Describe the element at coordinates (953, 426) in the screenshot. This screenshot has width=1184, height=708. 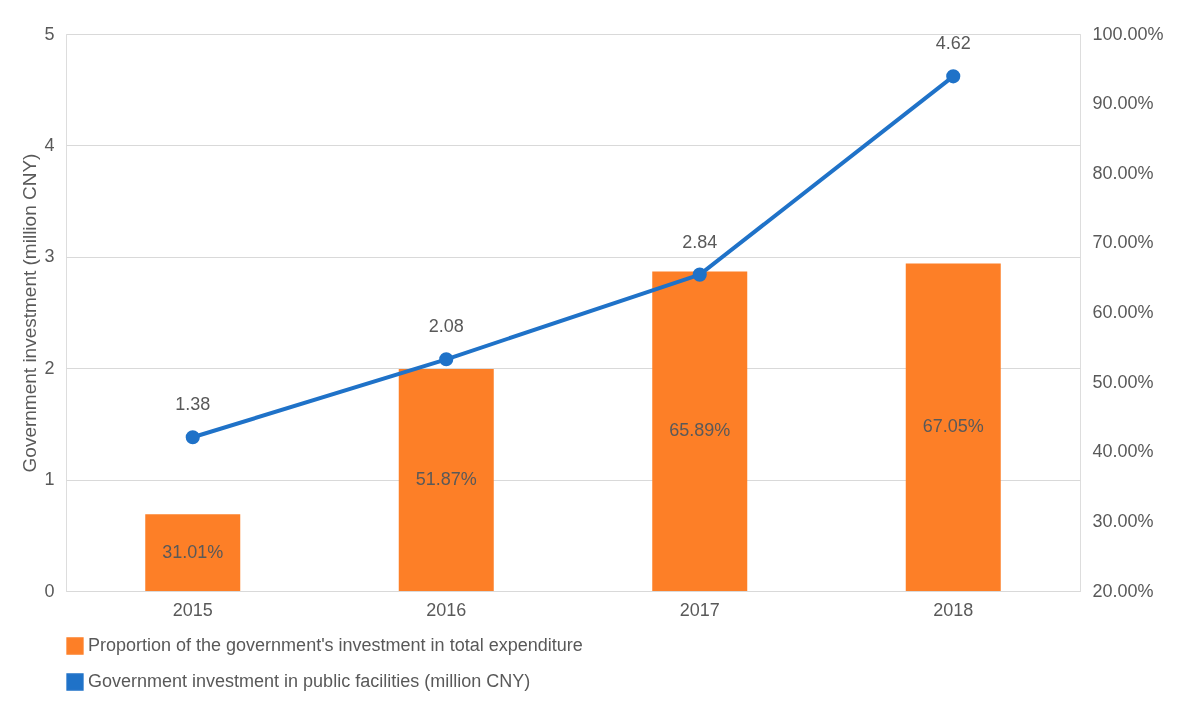
I see `data-label: 67.05%` at that location.